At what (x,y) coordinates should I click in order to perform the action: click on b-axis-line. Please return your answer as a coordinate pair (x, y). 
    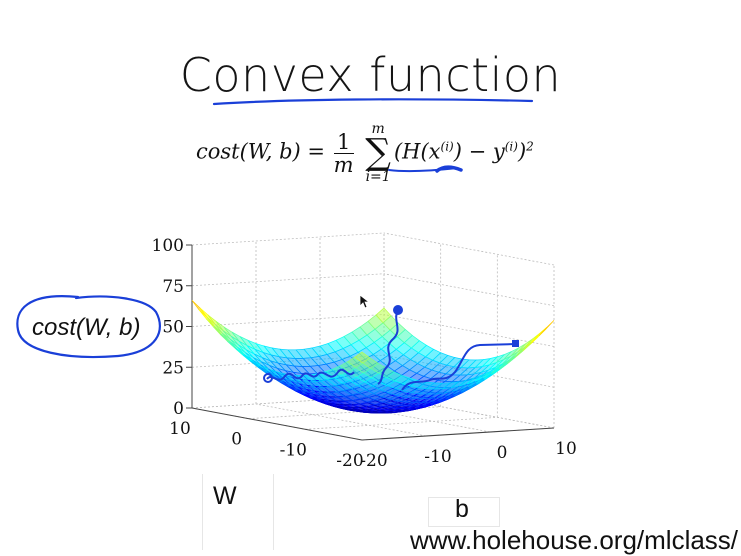
    Looking at the image, I should click on (458, 434).